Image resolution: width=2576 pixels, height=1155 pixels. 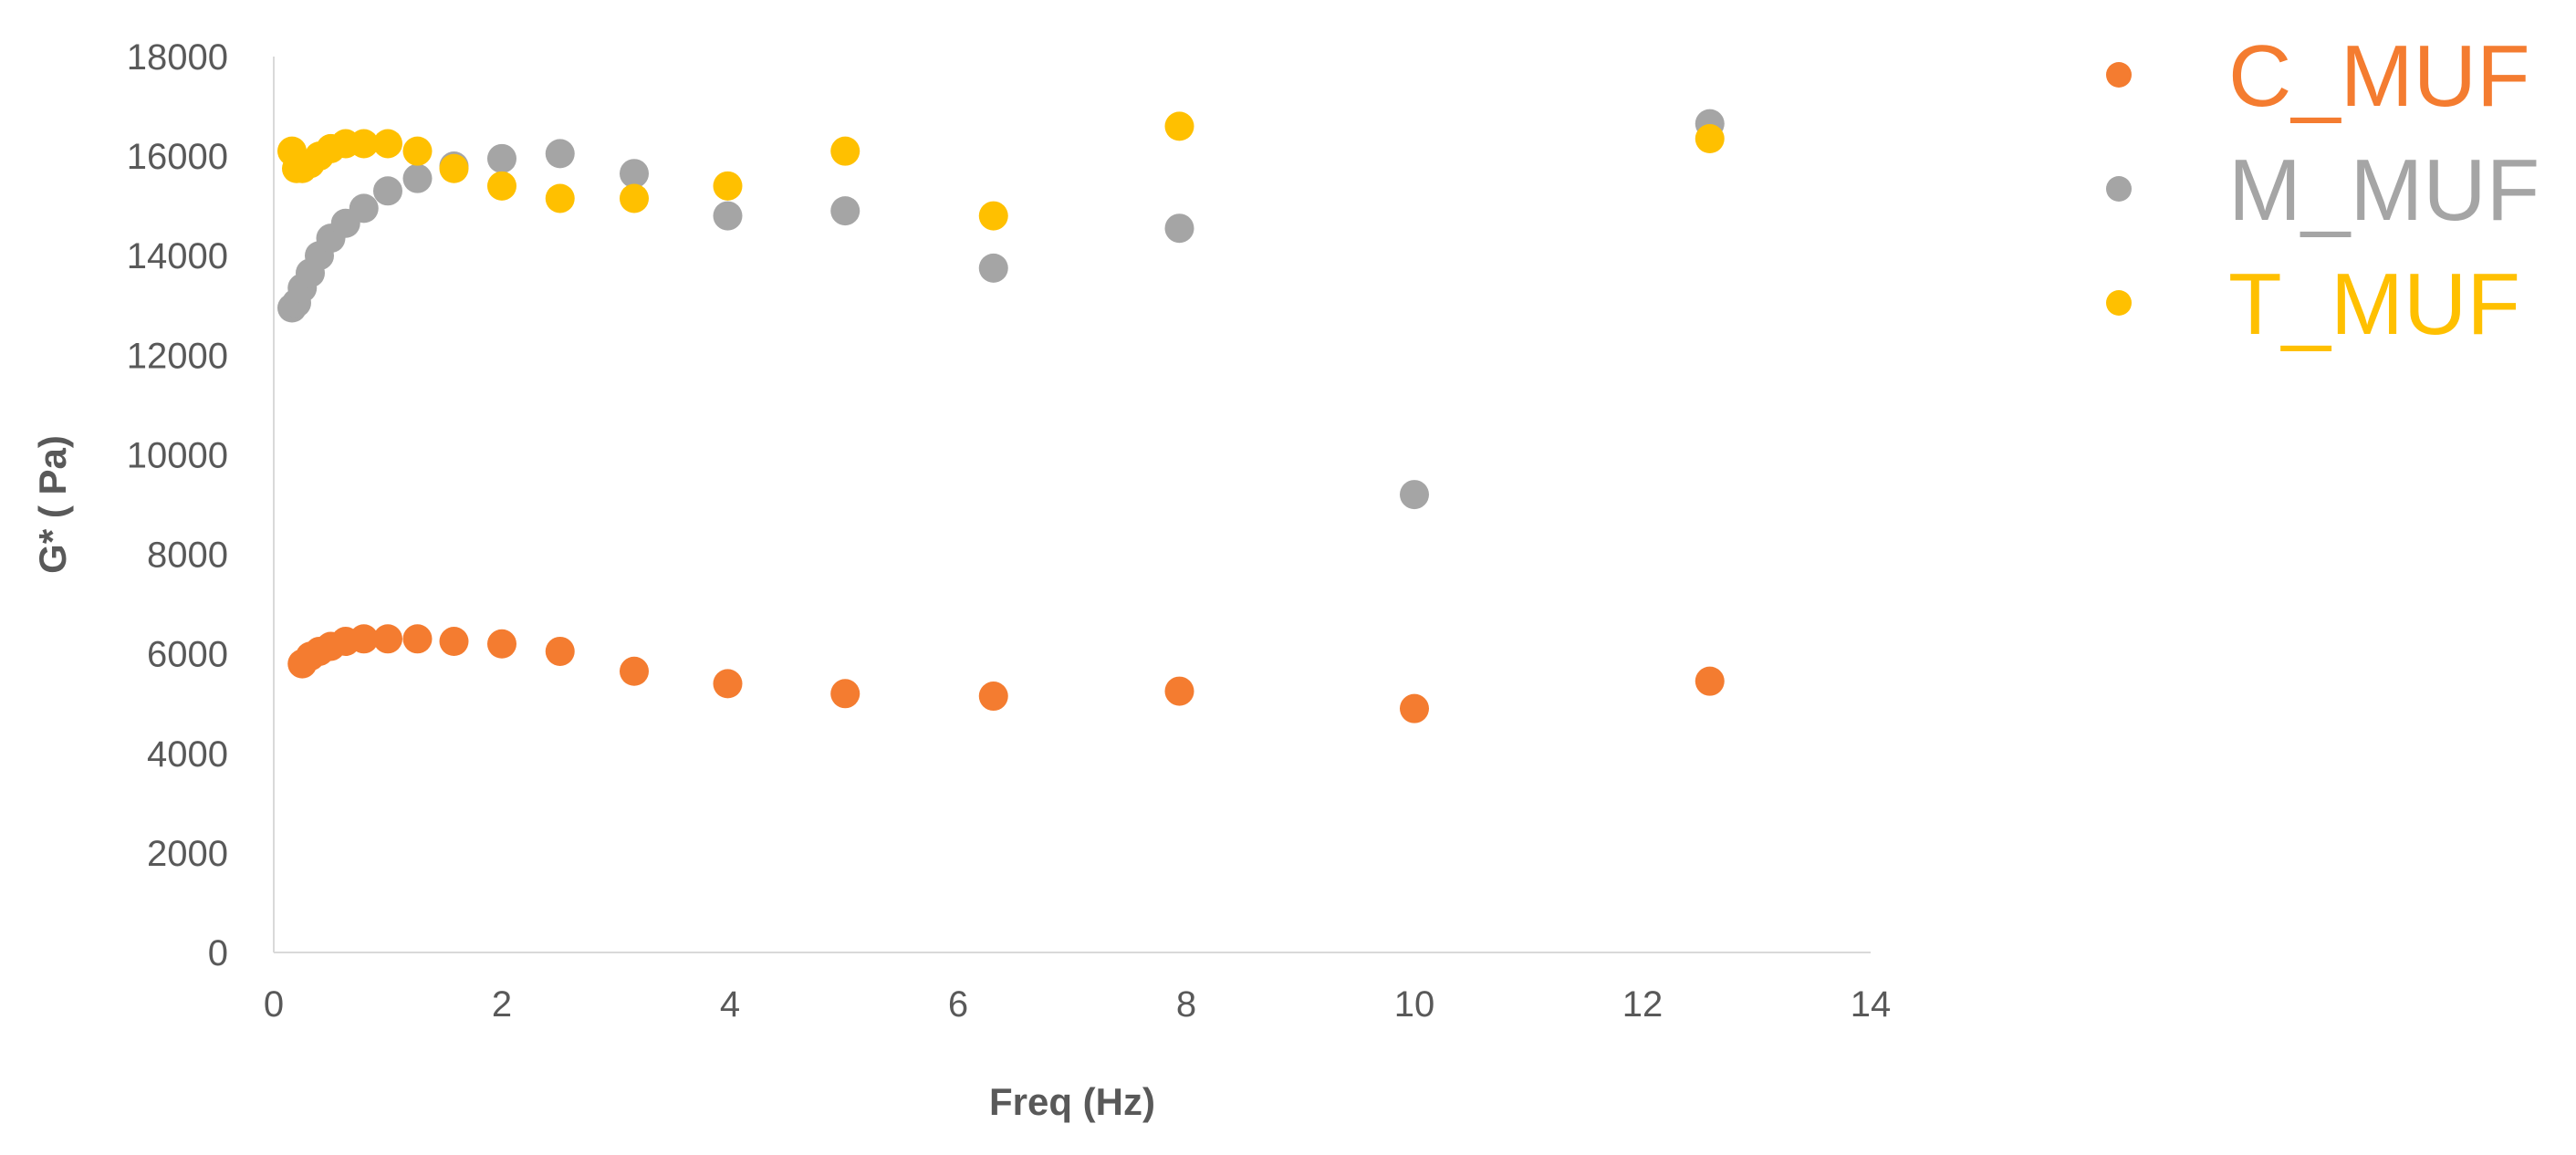 What do you see at coordinates (730, 1004) in the screenshot?
I see `x-tick-label: 4` at bounding box center [730, 1004].